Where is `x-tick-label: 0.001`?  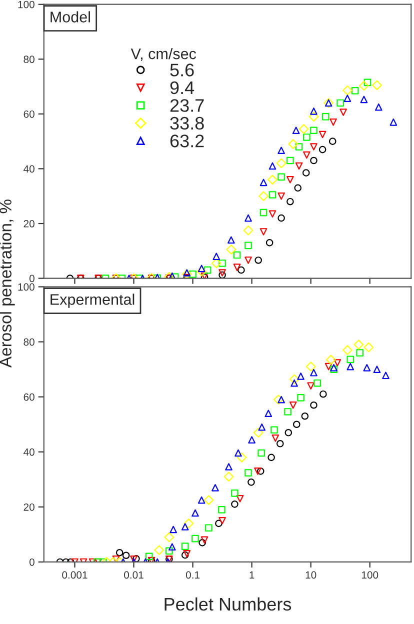 x-tick-label: 0.001 is located at coordinates (75, 575).